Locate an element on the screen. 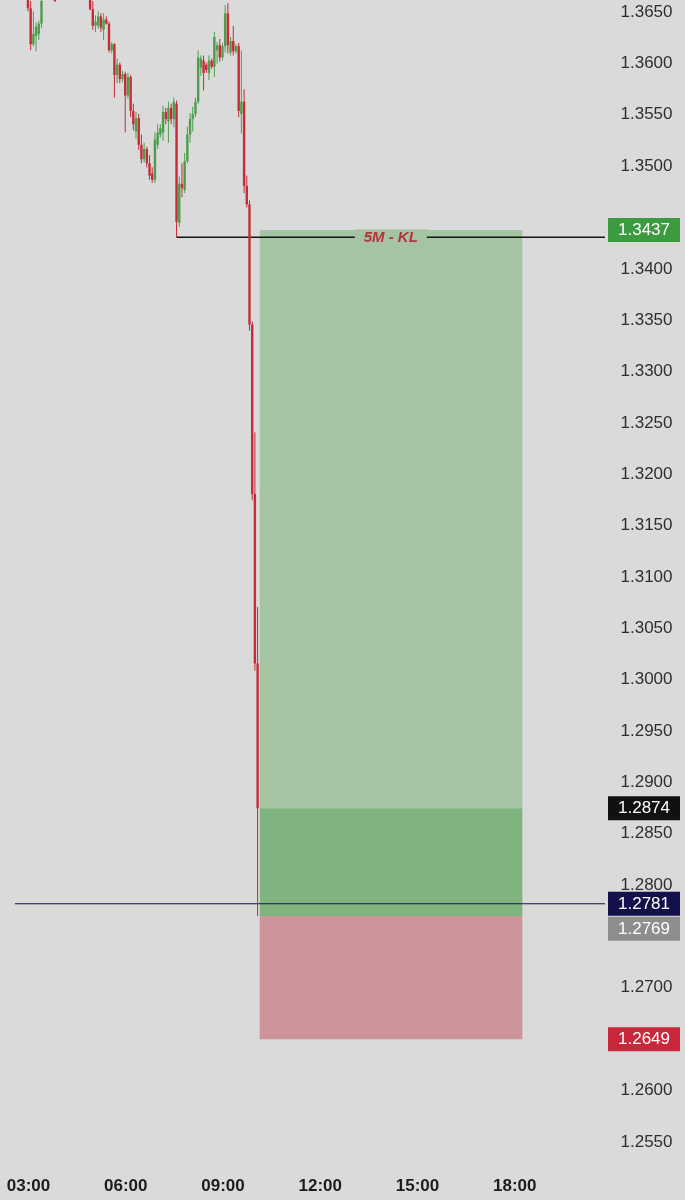  text: 1.2649 is located at coordinates (644, 1039).